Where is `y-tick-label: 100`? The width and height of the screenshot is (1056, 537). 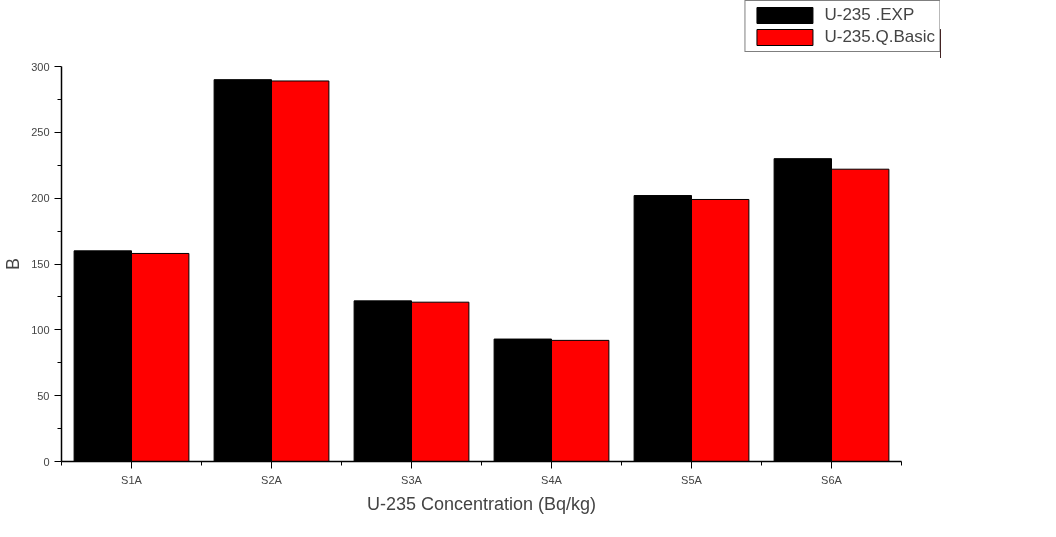
y-tick-label: 100 is located at coordinates (40, 329).